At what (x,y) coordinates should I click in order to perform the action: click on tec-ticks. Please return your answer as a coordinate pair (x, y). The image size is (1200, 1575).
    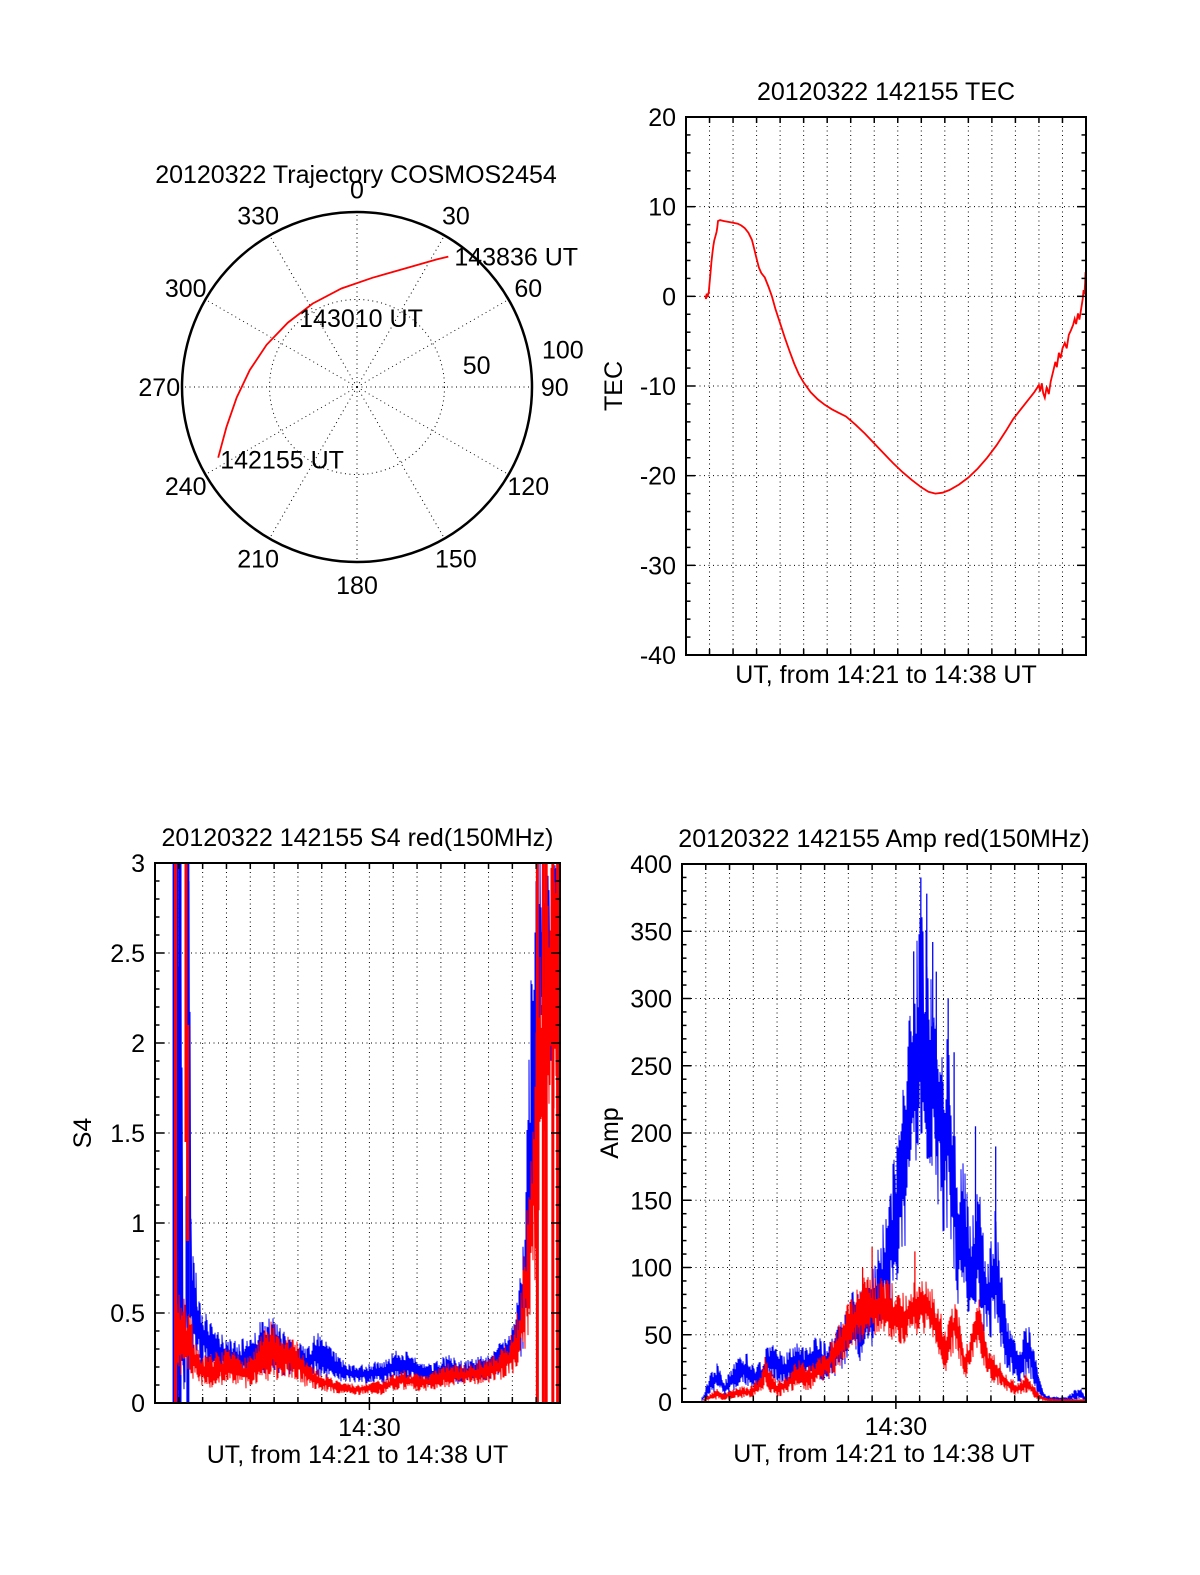
    Looking at the image, I should click on (886, 386).